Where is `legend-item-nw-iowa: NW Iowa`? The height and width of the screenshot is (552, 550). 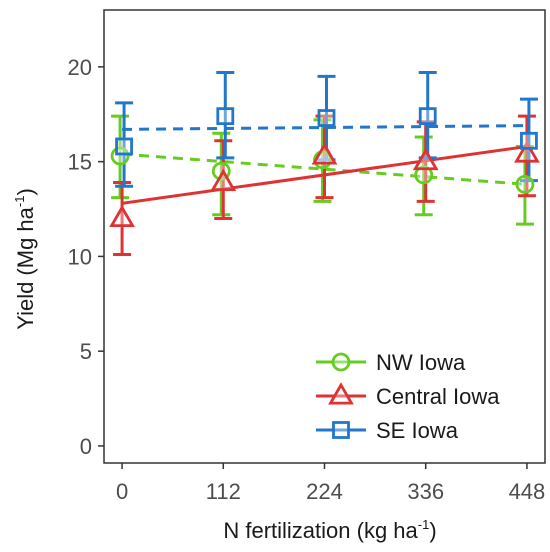 legend-item-nw-iowa: NW Iowa is located at coordinates (391, 362).